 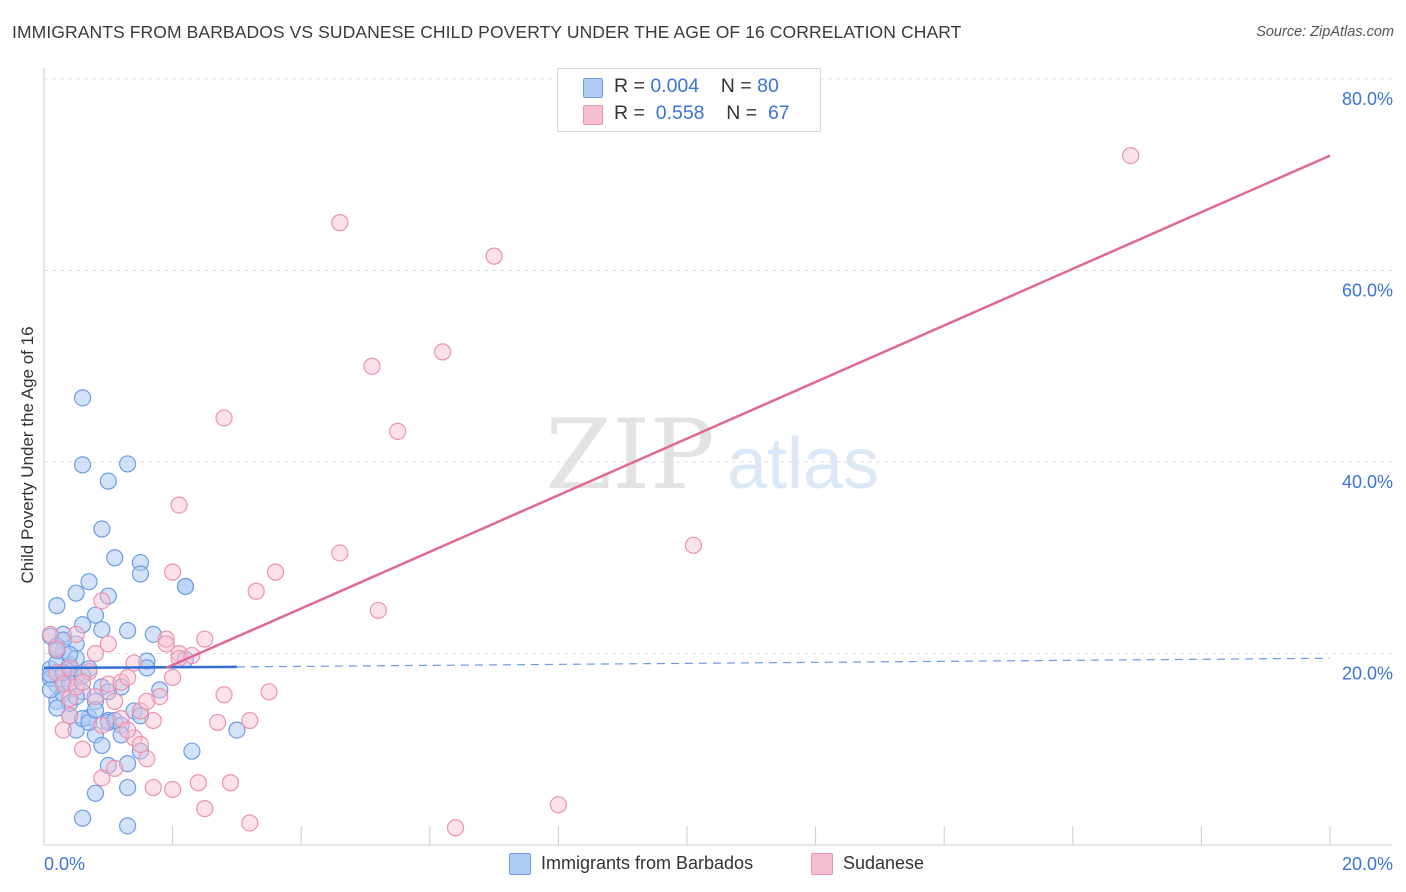 I want to click on y-tick-label: 60.0%, so click(x=1367, y=291).